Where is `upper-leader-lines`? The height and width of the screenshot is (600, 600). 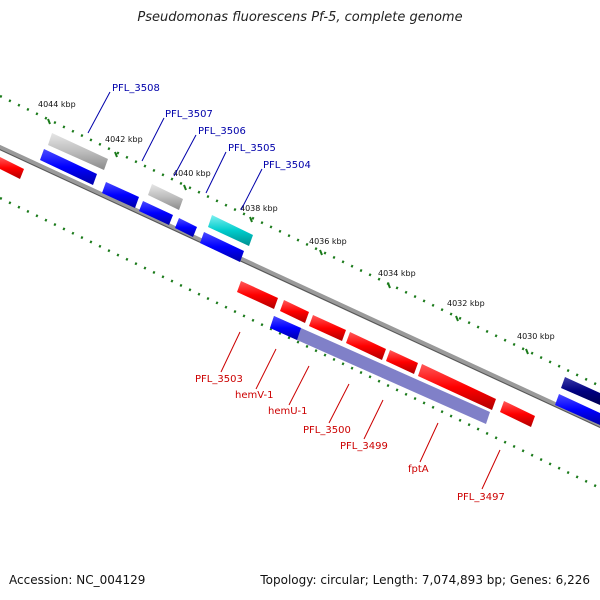 upper-leader-lines is located at coordinates (175, 151).